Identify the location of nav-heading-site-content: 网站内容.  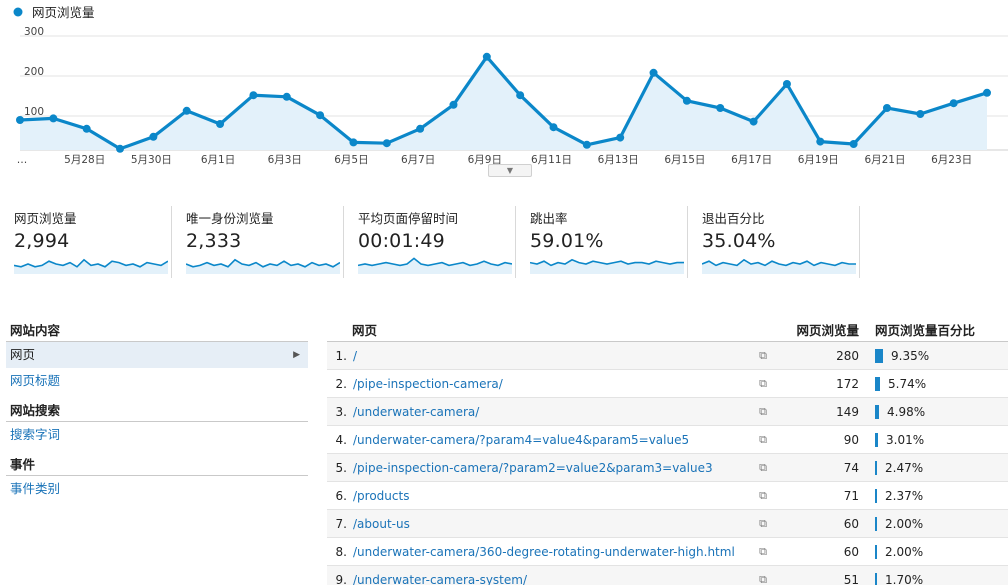
(157, 331).